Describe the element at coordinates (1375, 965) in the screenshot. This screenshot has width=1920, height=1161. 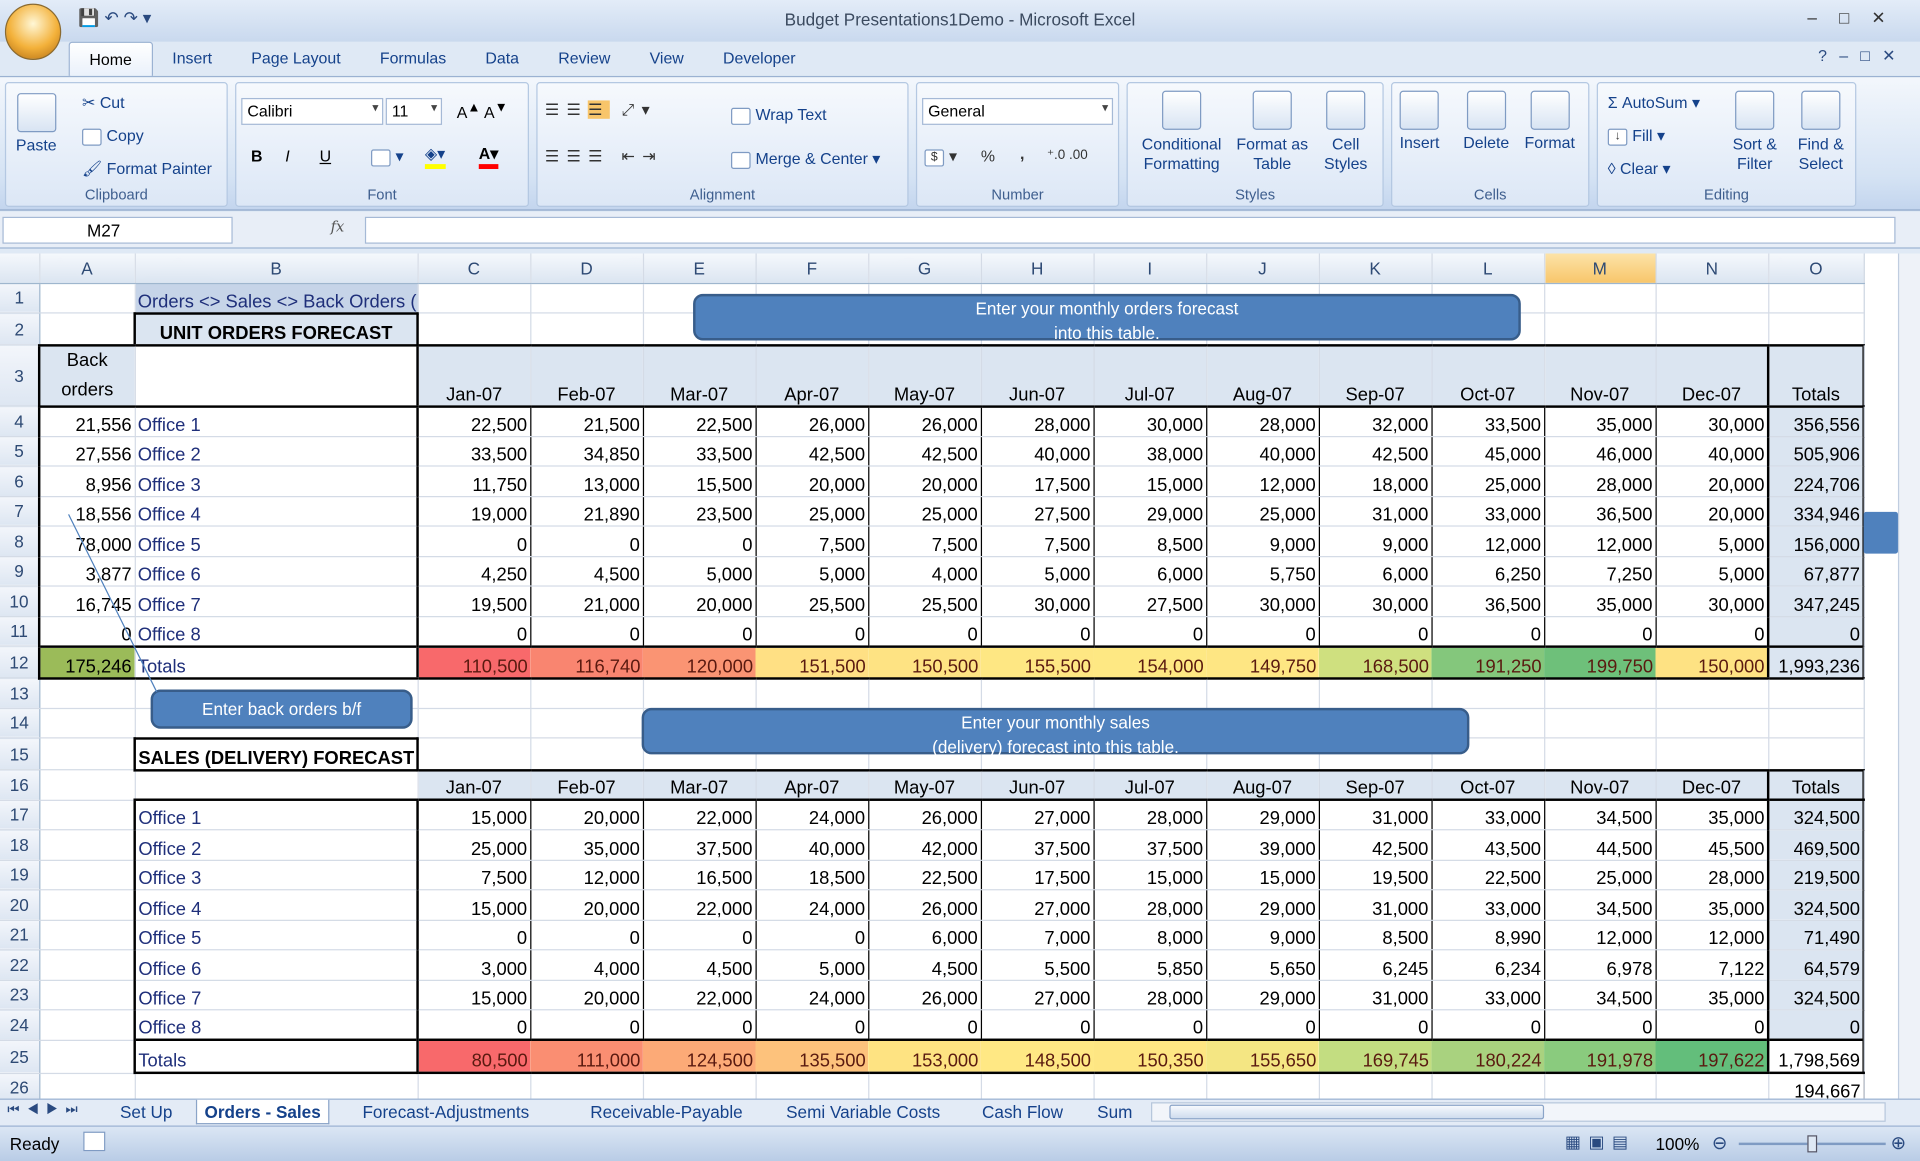
I see `sales-value: 6,245` at that location.